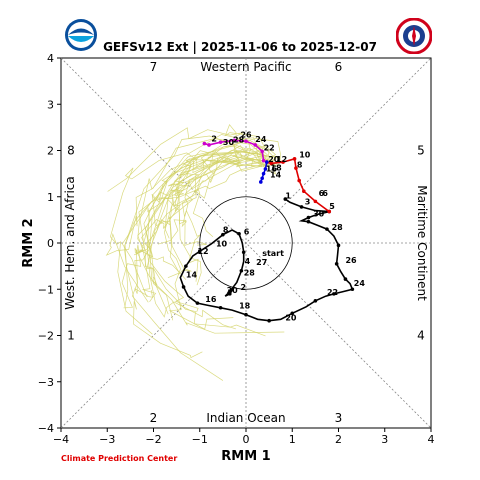 The height and width of the screenshot is (480, 480). Describe the element at coordinates (292, 439) in the screenshot. I see `x-tick-label: 1` at that location.